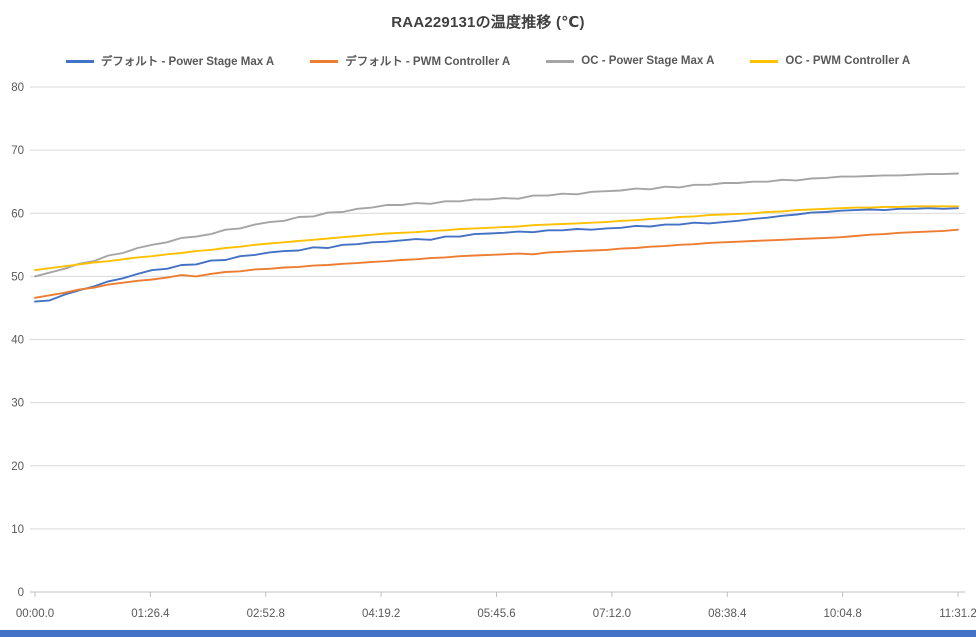 The image size is (976, 637). Describe the element at coordinates (187, 62) in the screenshot. I see `legend-label: デフォルト - Power Stage Max A` at that location.